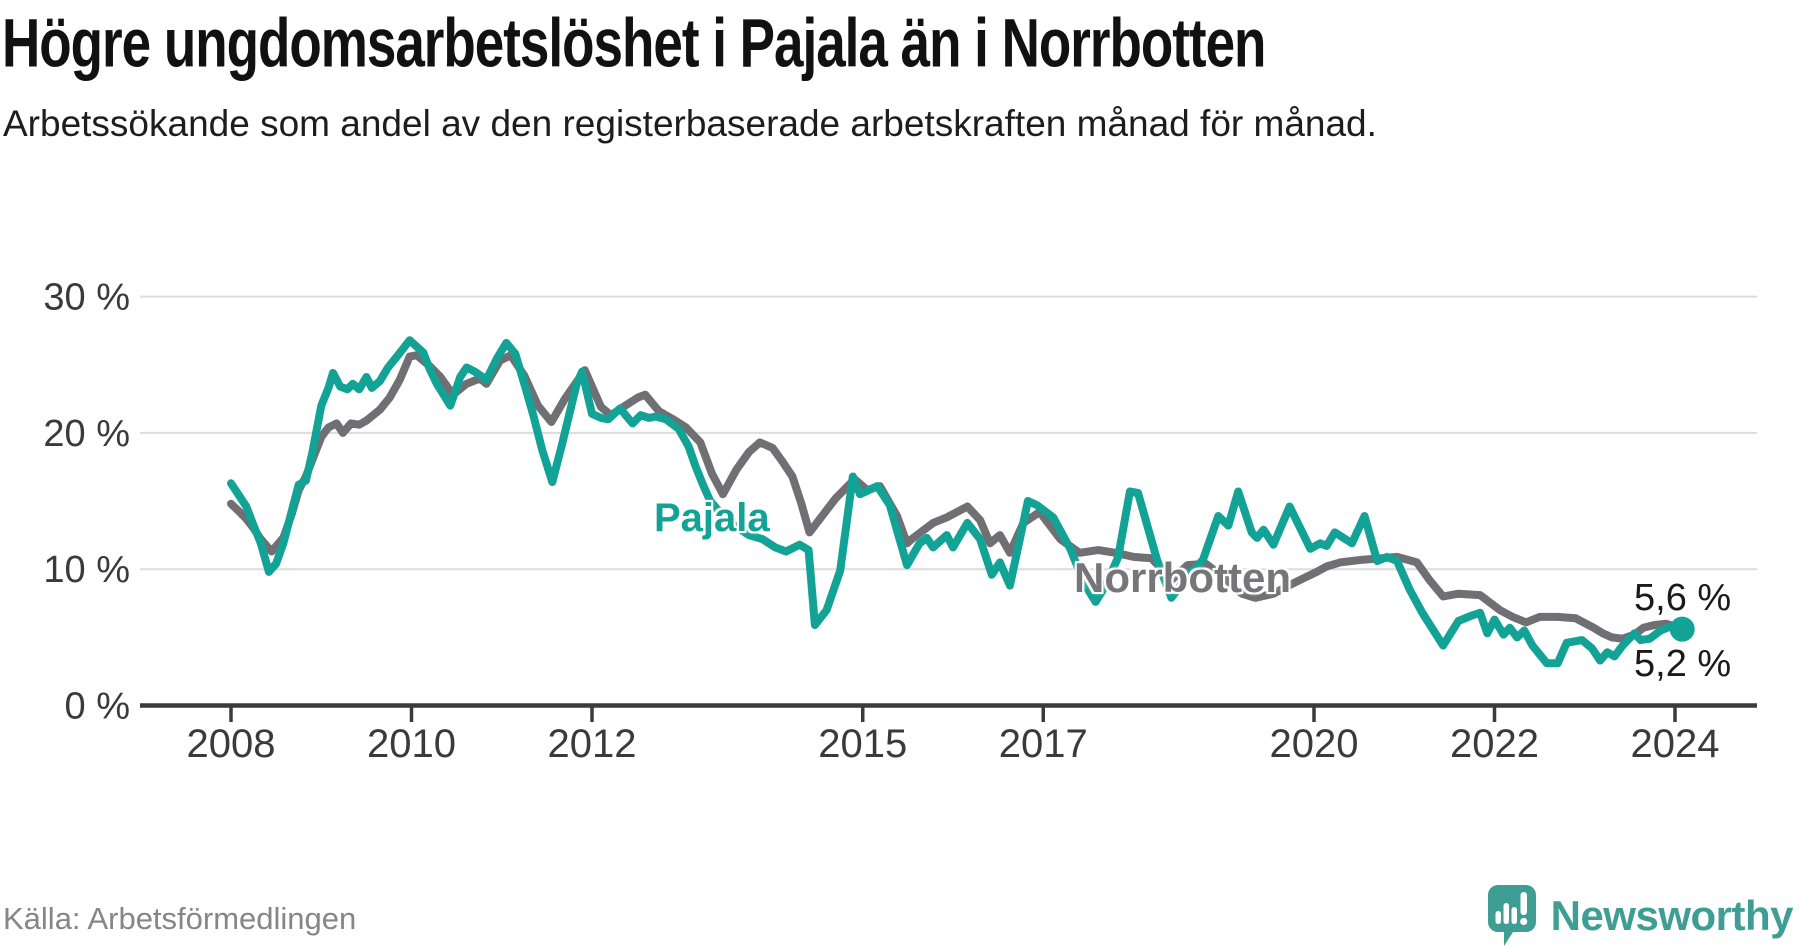 Image resolution: width=1800 pixels, height=948 pixels. What do you see at coordinates (180, 918) in the screenshot?
I see `source-note: Källa: Arbetsförmedlingen` at bounding box center [180, 918].